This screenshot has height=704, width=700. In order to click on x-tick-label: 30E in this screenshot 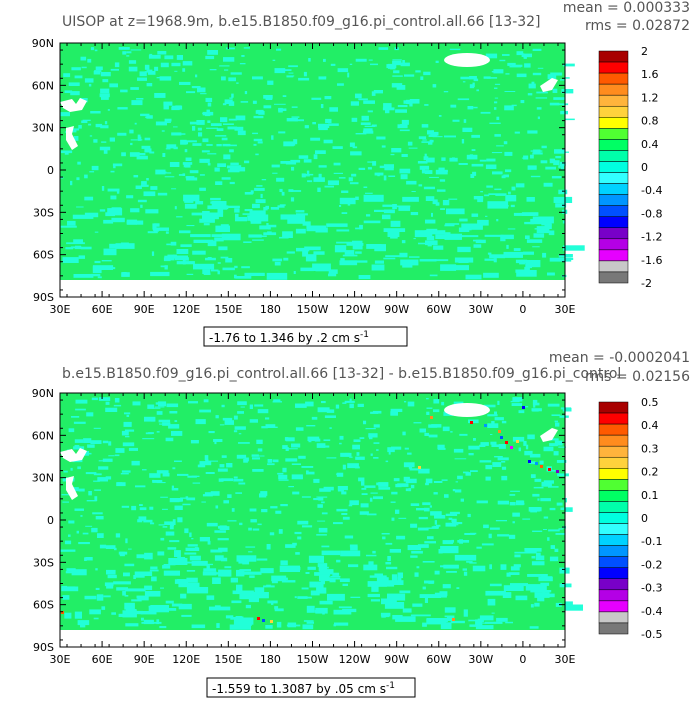, I will do `click(60, 309)`.